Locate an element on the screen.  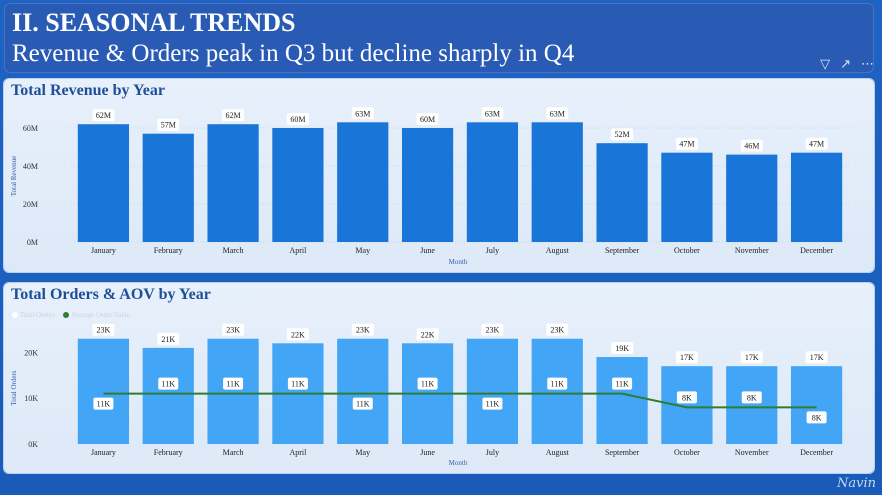
orders-y-tick: 0K is located at coordinates (33, 444).